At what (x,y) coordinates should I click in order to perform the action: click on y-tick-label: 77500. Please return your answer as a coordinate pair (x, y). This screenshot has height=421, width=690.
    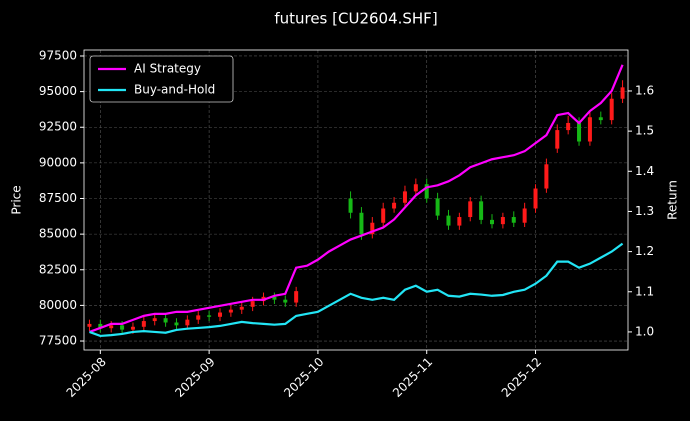
    Looking at the image, I should click on (58, 341).